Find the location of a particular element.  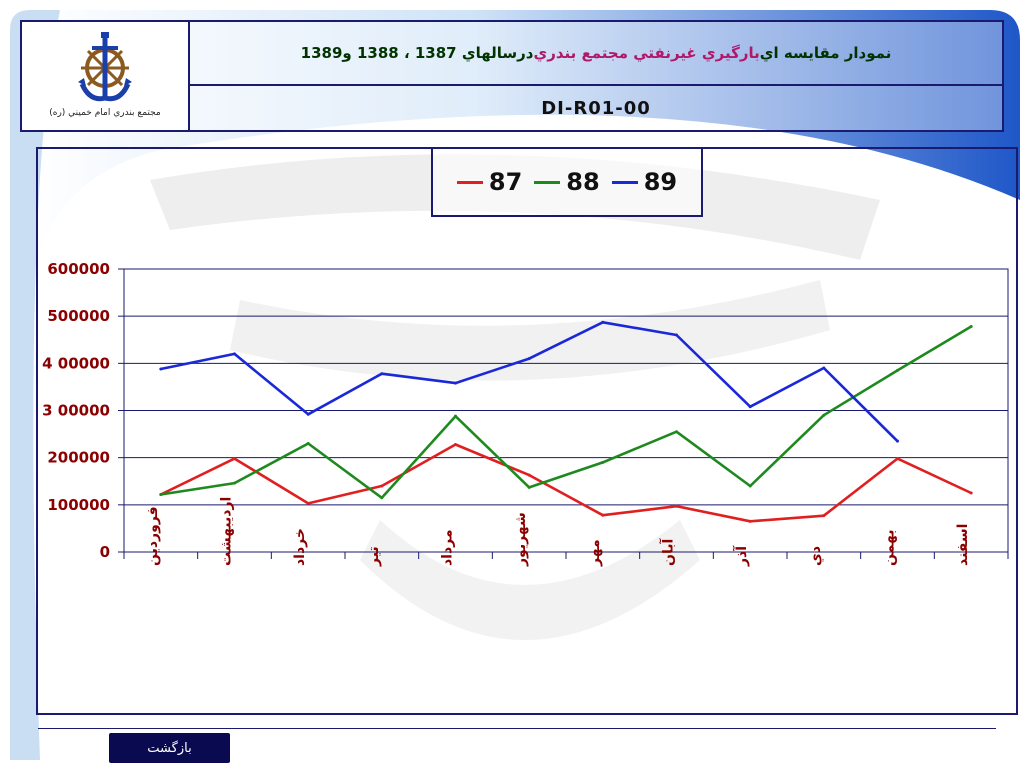

x-tick-label: مهر is located at coordinates (595, 553).